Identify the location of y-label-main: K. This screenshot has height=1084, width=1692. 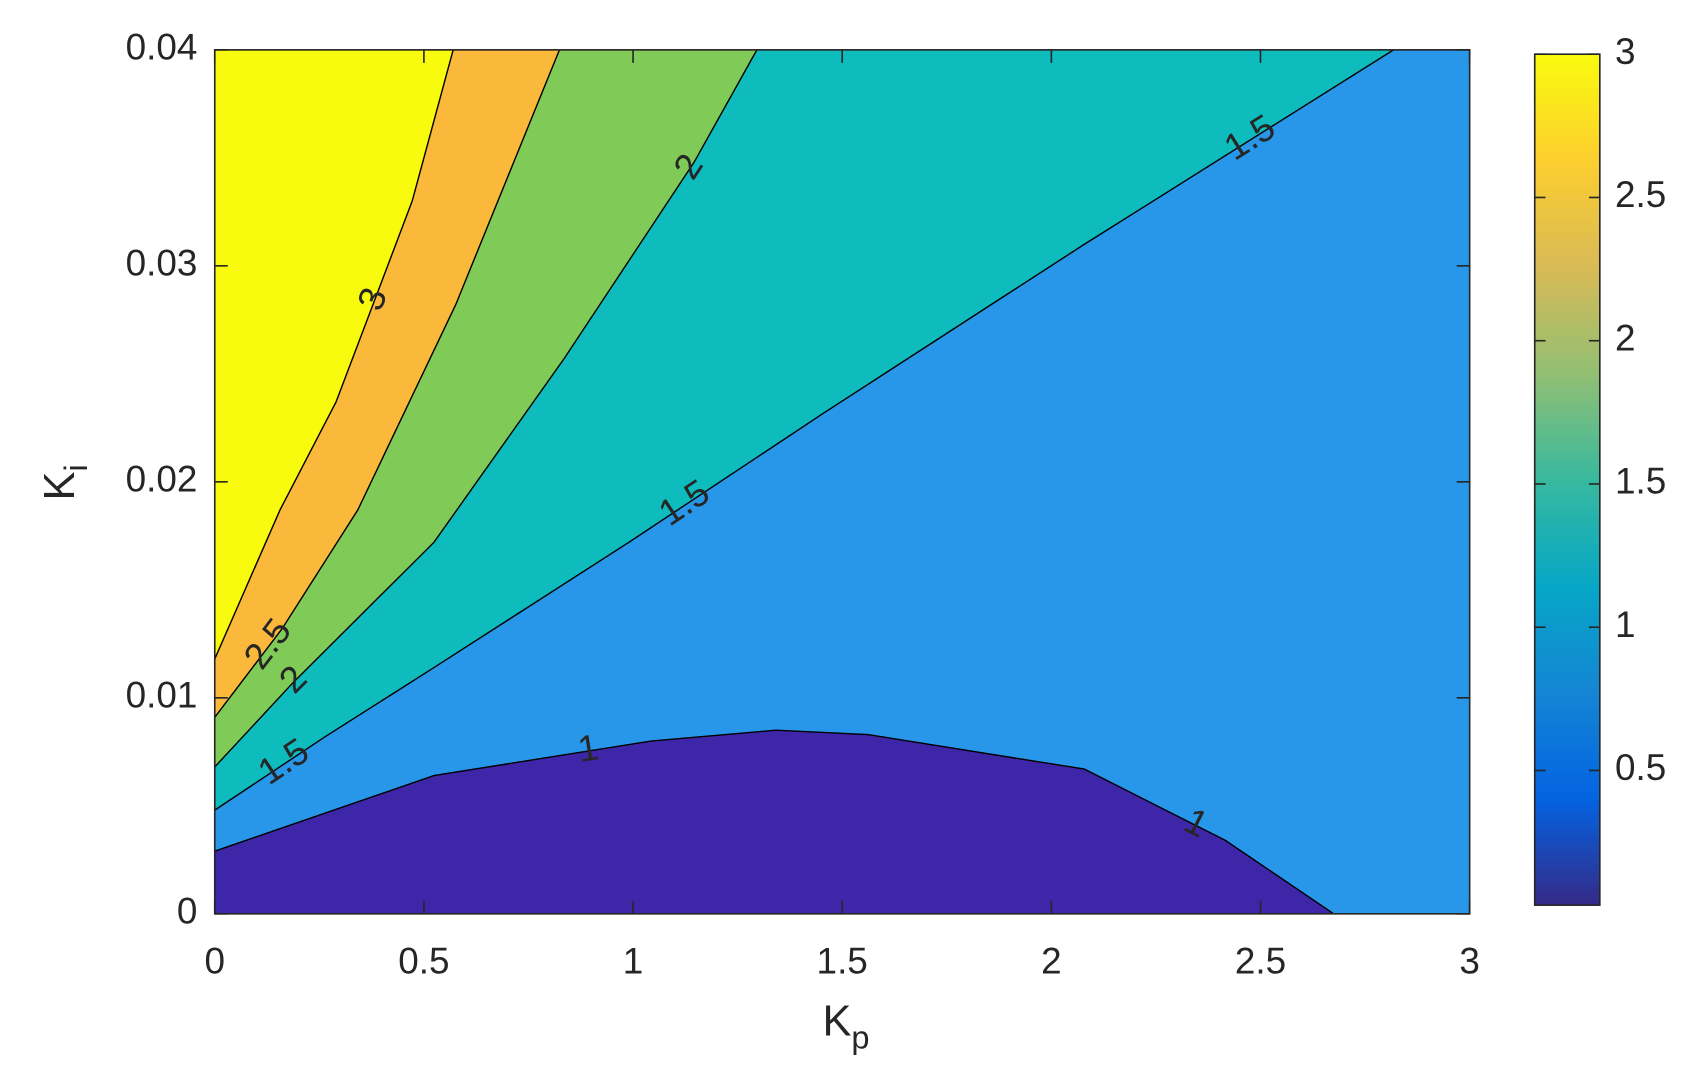
(60, 485).